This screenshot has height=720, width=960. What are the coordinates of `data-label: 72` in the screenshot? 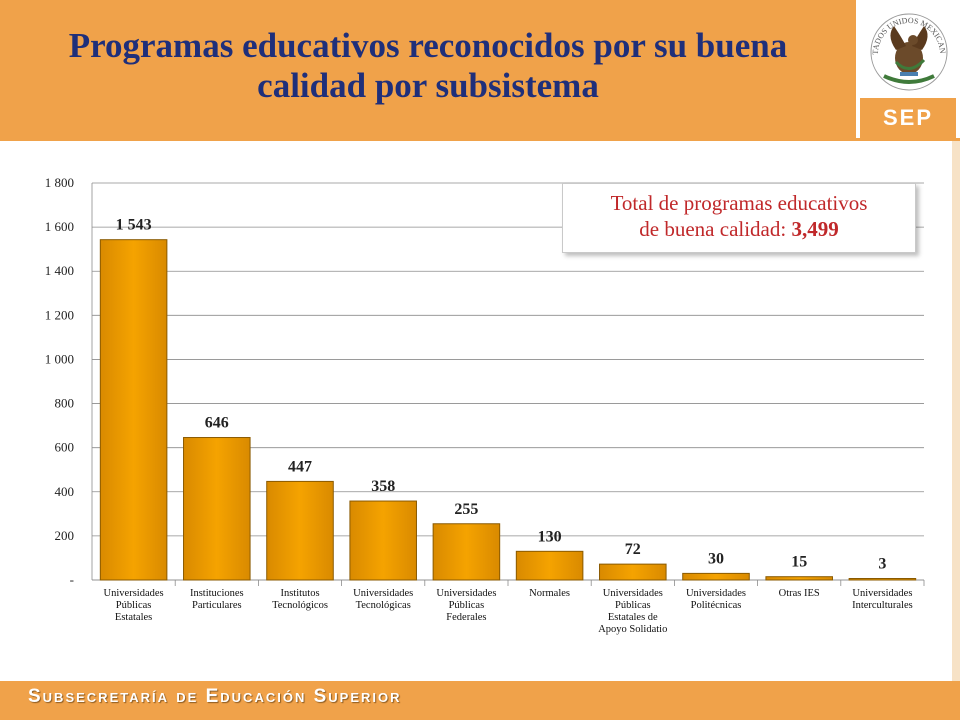 It's located at (633, 549).